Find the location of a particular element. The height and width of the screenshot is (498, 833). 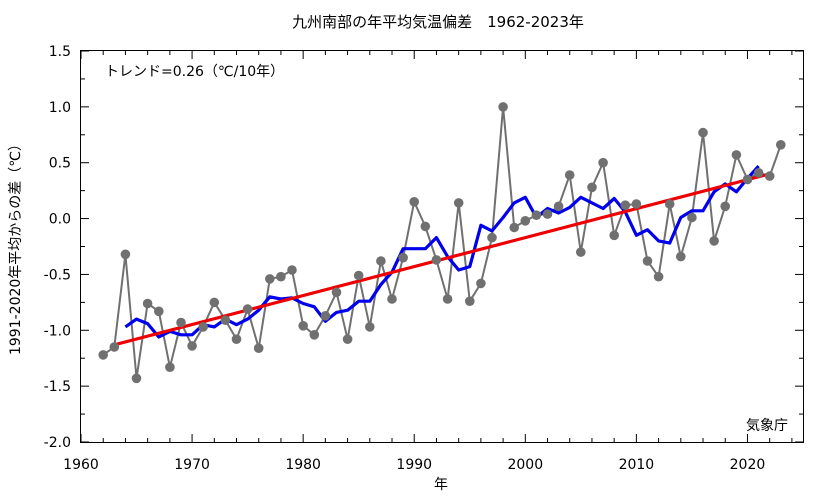

y-tick-label: -1.5 is located at coordinates (57, 387).